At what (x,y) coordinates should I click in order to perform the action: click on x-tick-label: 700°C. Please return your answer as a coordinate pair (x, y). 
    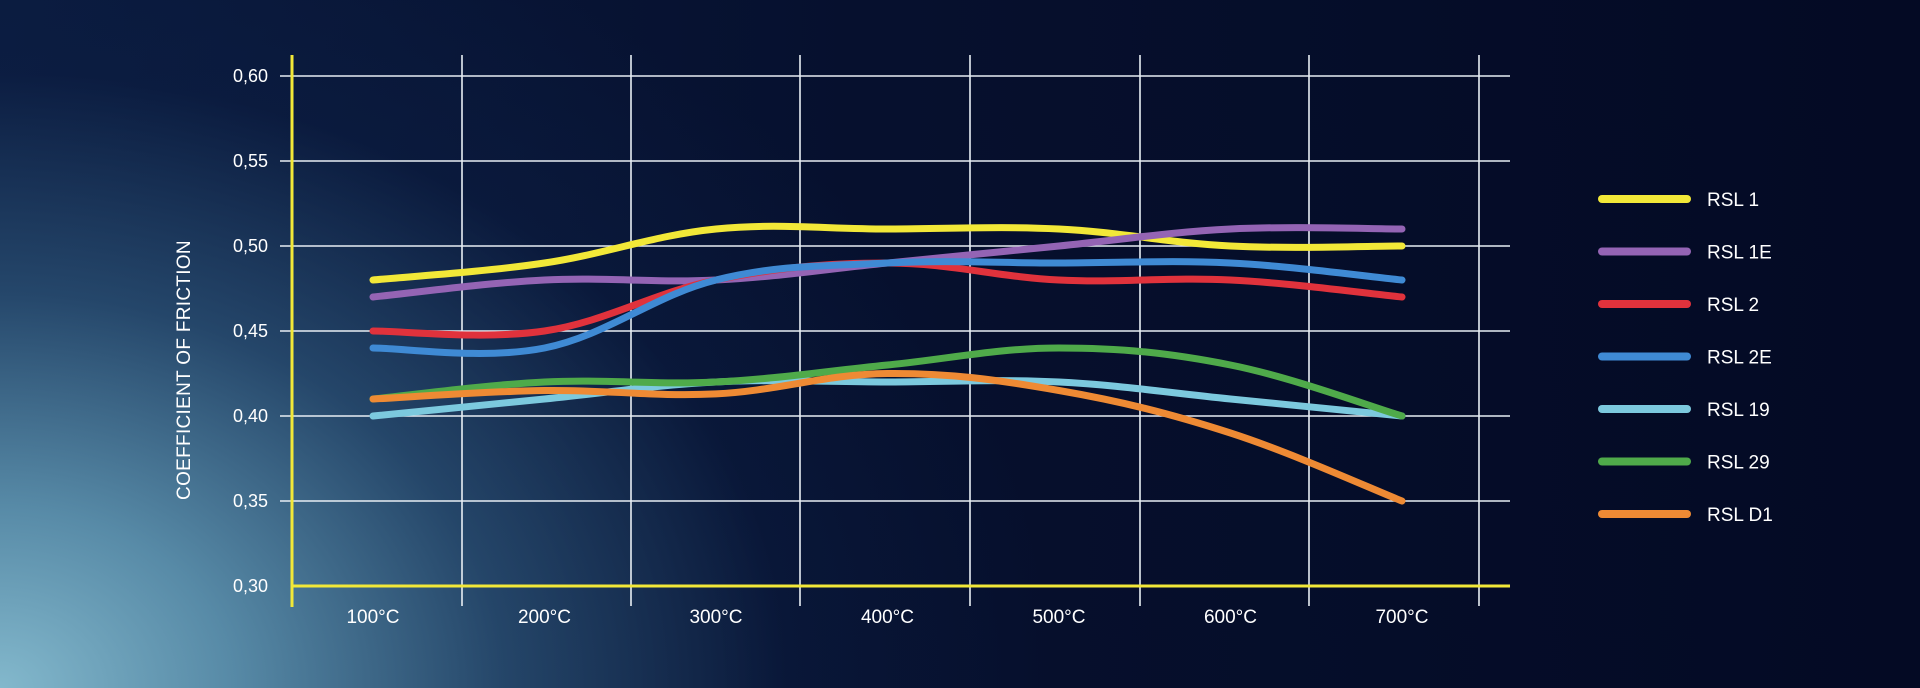
    Looking at the image, I should click on (1401, 617).